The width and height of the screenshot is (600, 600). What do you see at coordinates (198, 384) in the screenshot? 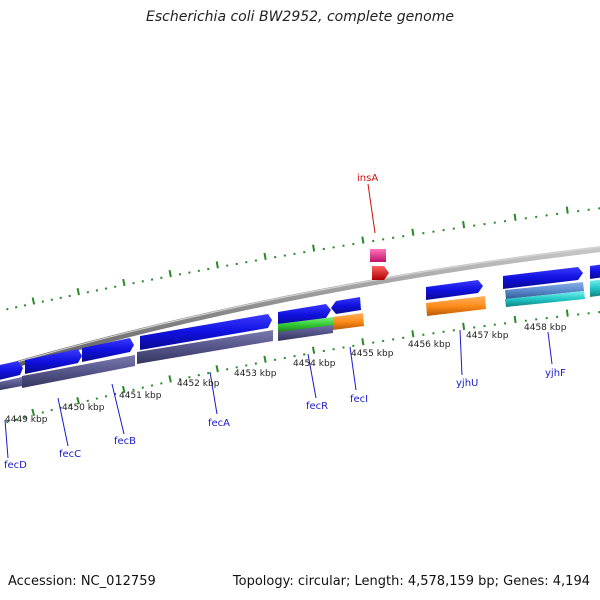
I see `kbp-label: 4452 kbp` at bounding box center [198, 384].